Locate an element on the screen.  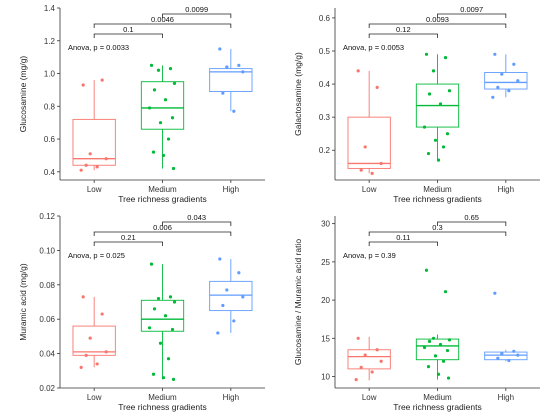
y-axis-title: Muramic acid (mg/g) is located at coordinates (23, 302).